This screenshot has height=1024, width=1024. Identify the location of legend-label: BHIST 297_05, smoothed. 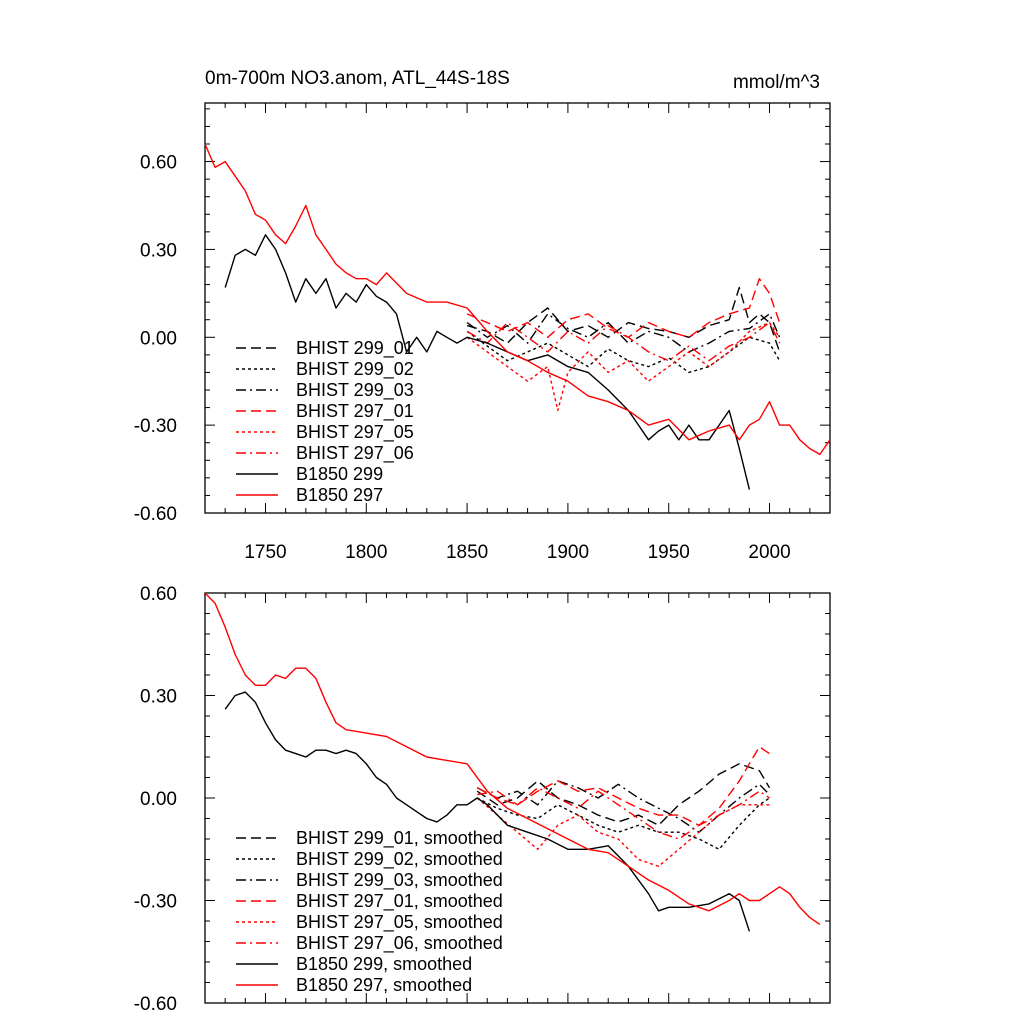
(399, 922).